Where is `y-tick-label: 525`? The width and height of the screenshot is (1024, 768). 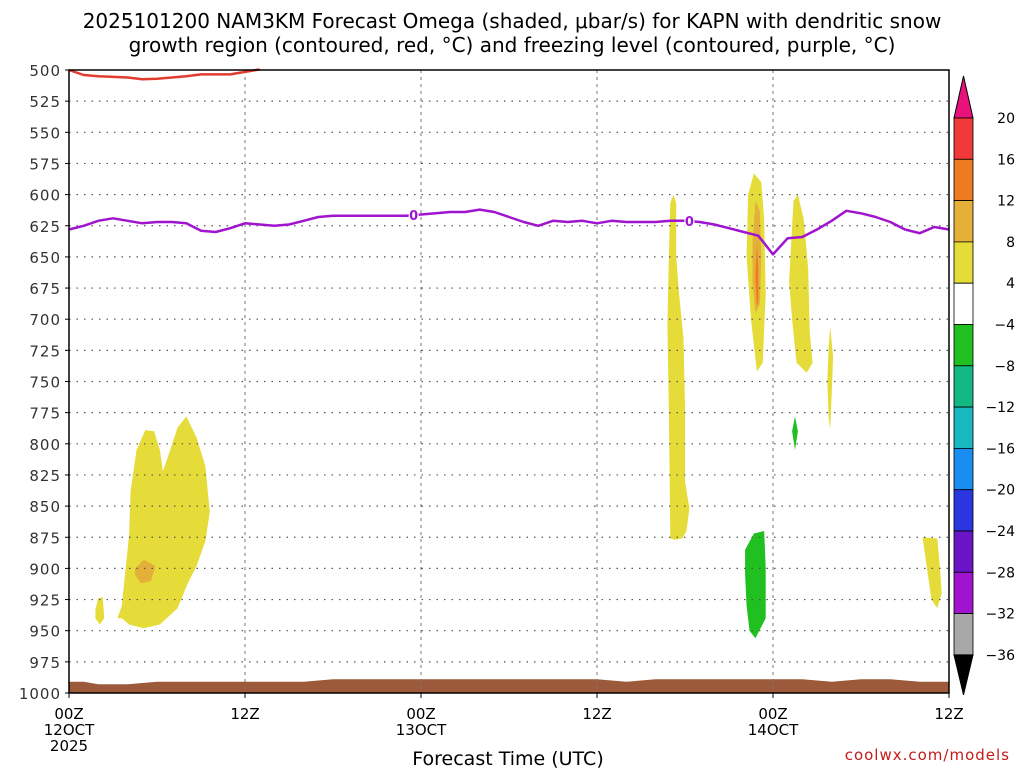
y-tick-label: 525 is located at coordinates (45, 102).